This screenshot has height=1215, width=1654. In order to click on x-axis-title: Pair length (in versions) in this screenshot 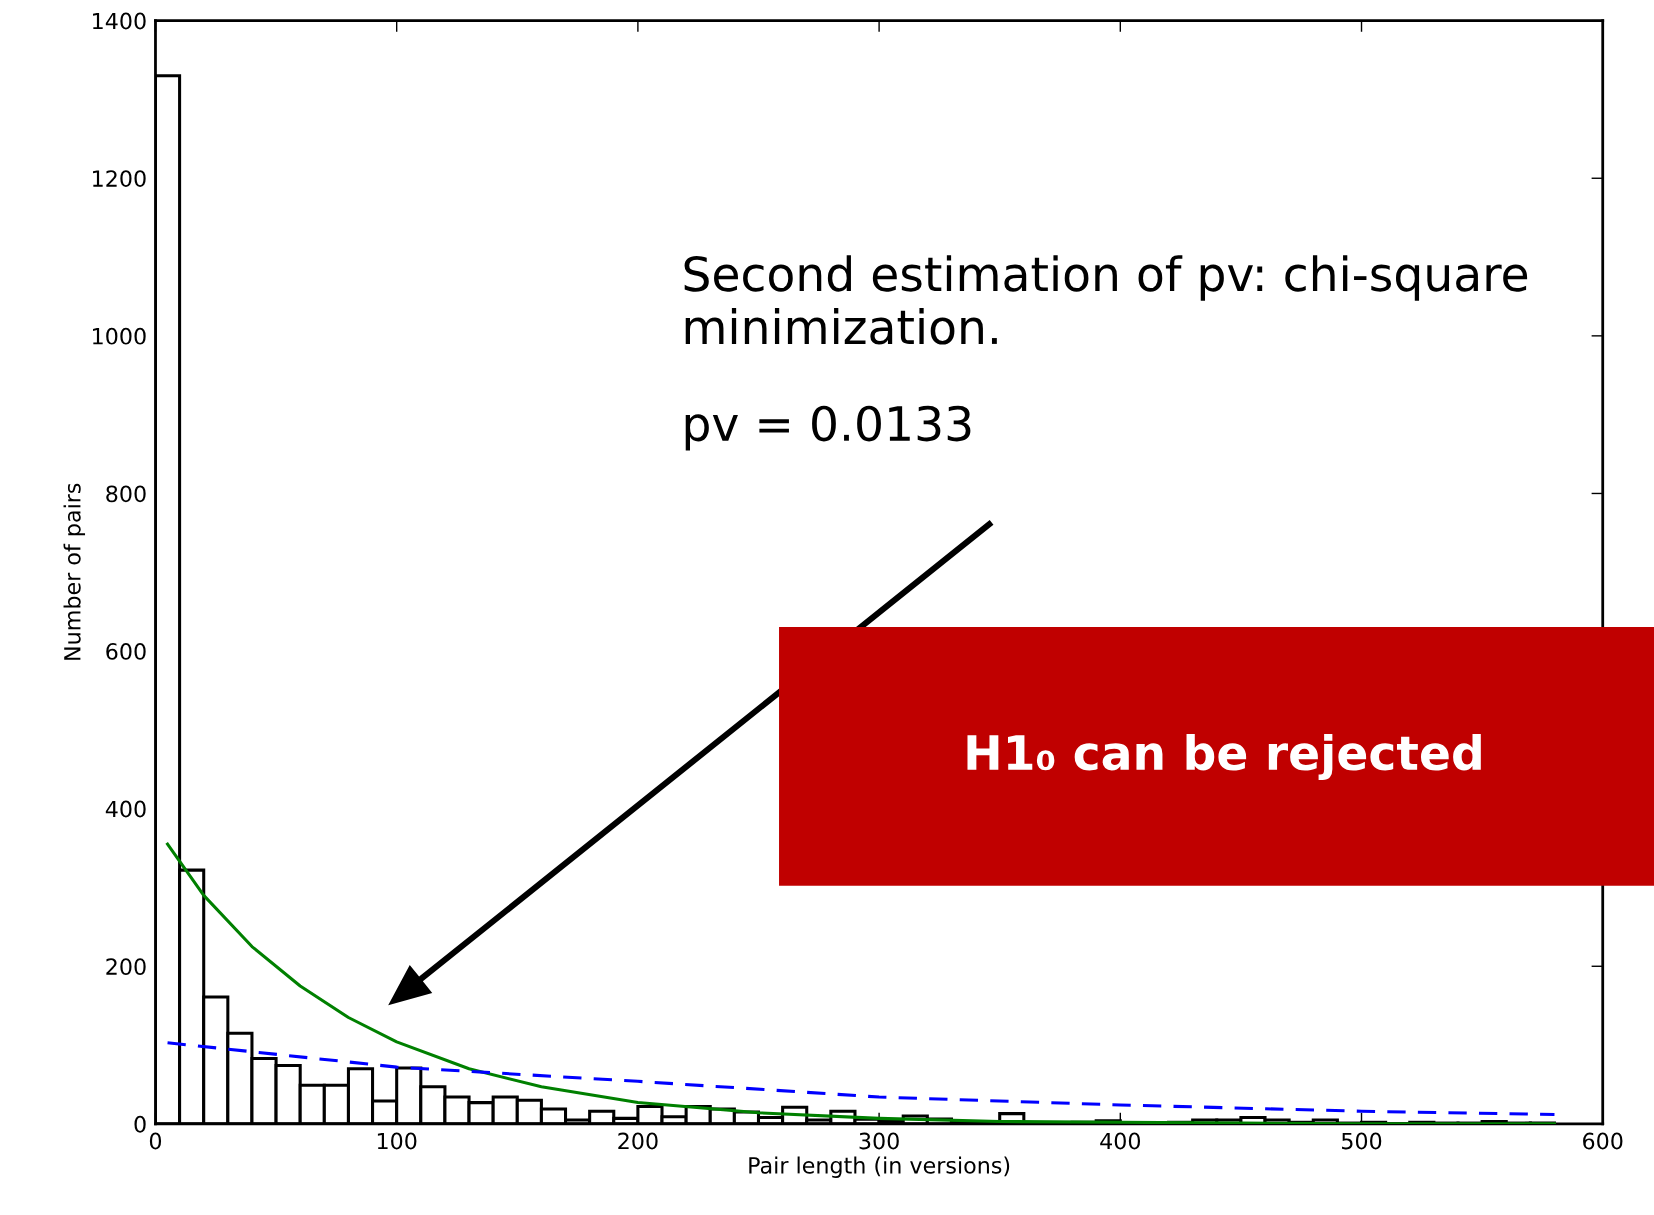, I will do `click(879, 1167)`.